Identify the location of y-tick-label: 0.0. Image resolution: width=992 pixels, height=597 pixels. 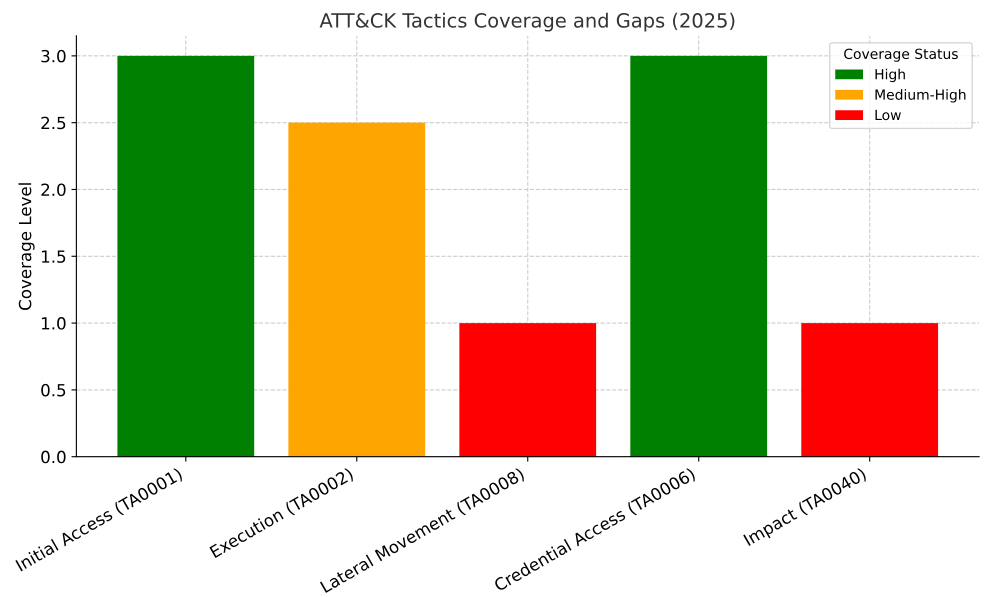
(53, 457).